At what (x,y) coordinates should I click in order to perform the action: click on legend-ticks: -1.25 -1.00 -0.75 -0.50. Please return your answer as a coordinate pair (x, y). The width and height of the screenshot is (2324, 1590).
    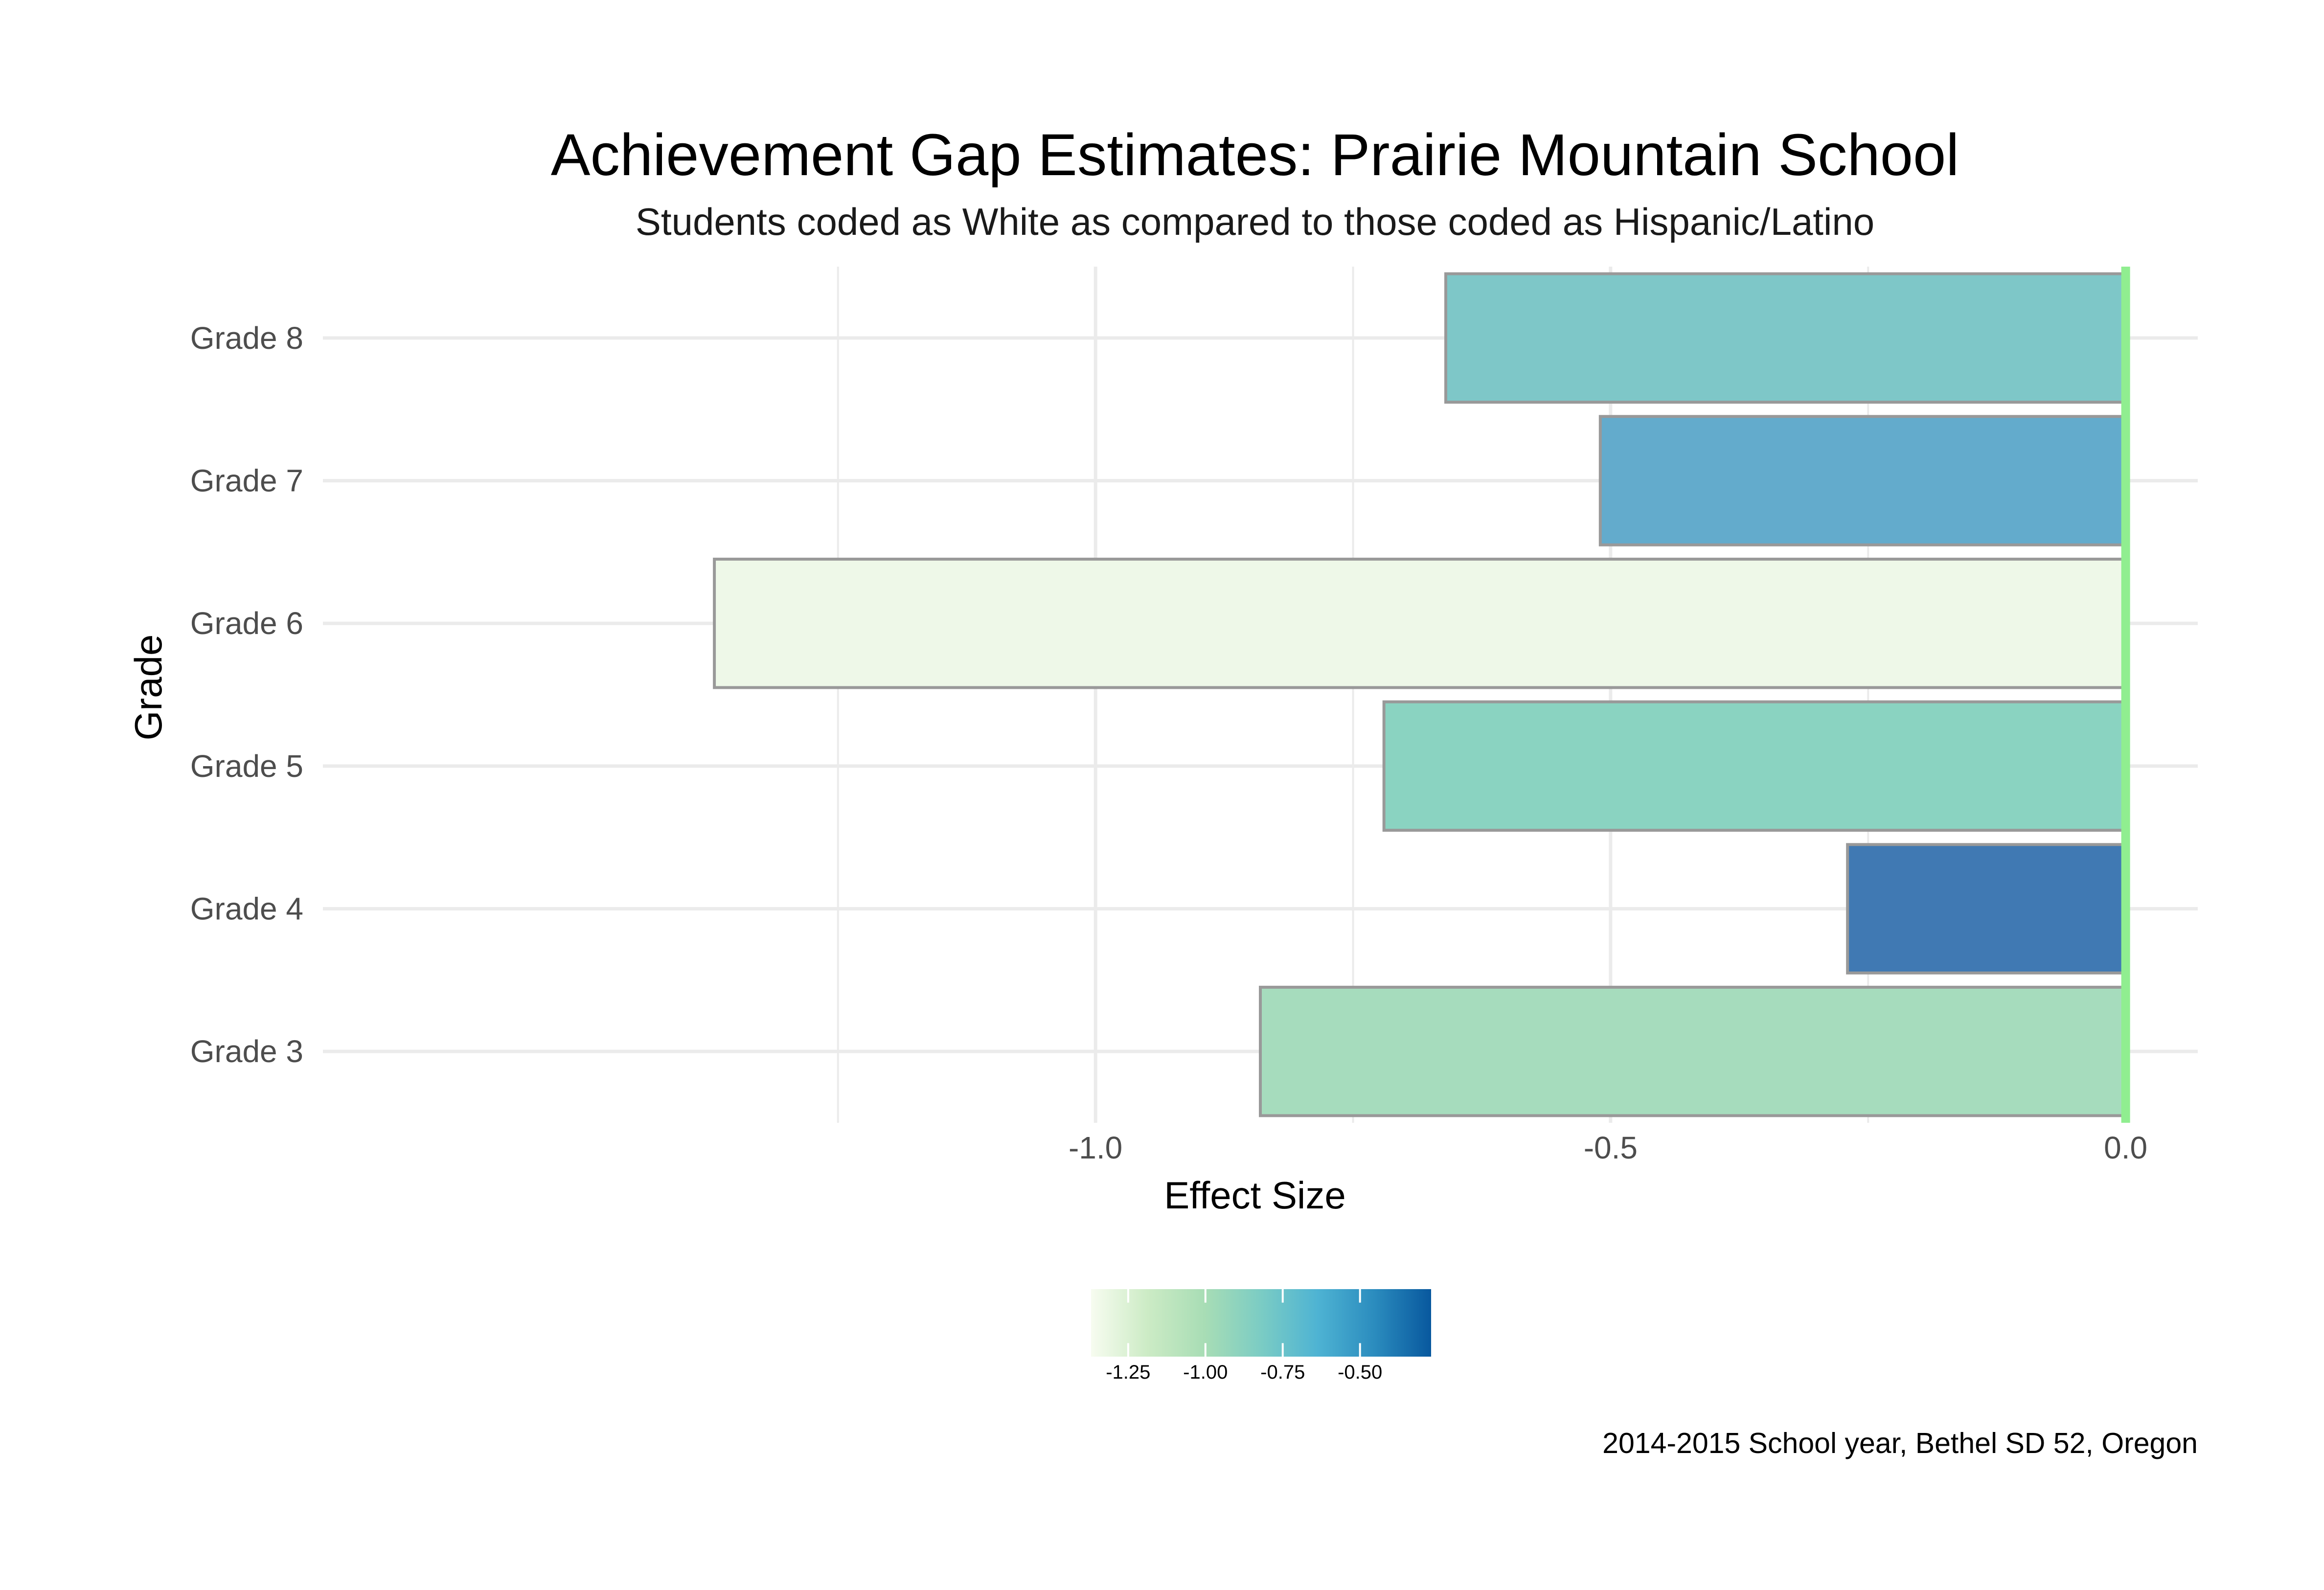
    Looking at the image, I should click on (1244, 1336).